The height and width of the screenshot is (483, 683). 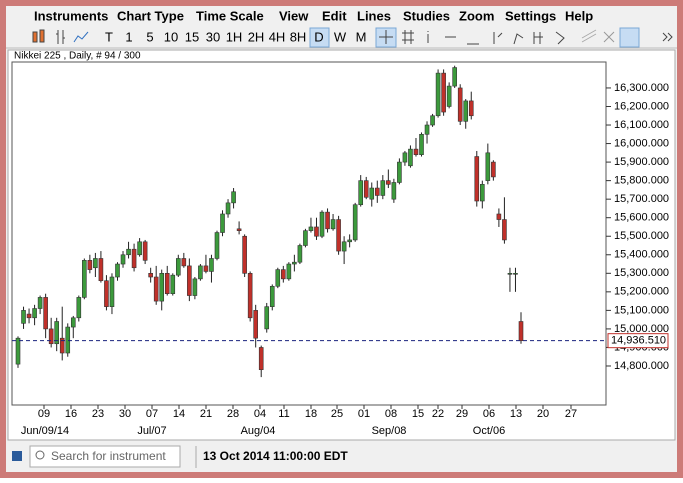 What do you see at coordinates (579, 15) in the screenshot?
I see `menu-item: Help` at bounding box center [579, 15].